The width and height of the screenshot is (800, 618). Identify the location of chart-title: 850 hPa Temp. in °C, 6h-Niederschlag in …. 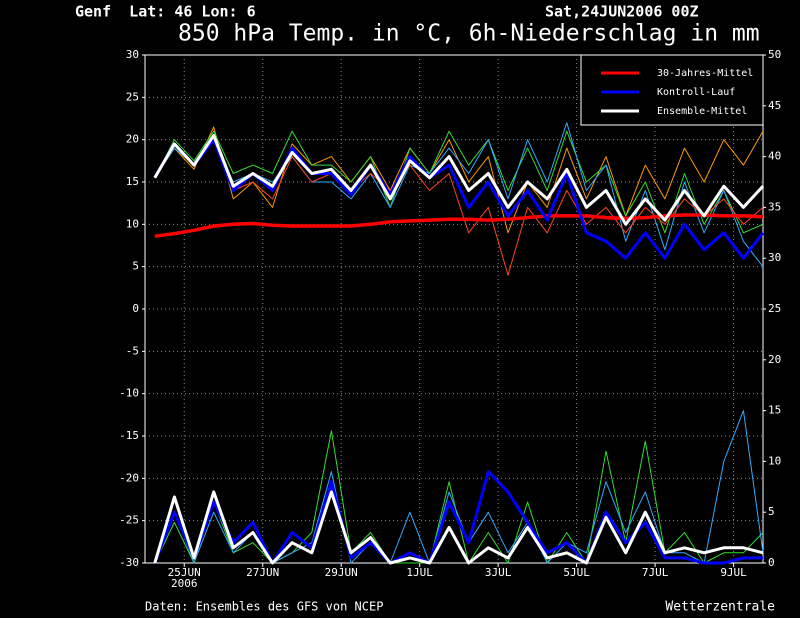
(469, 34).